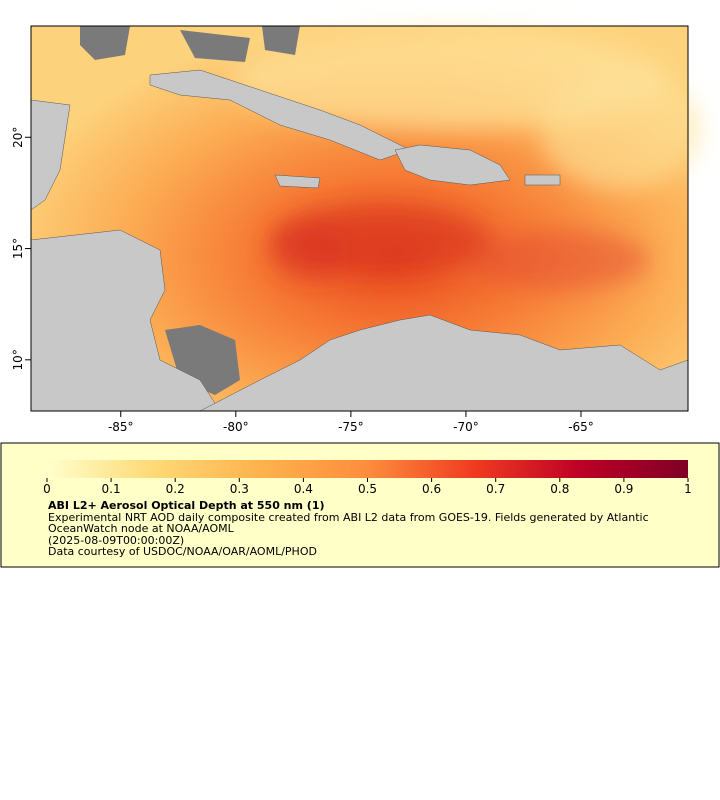  I want to click on x-tick-label: -65°, so click(581, 427).